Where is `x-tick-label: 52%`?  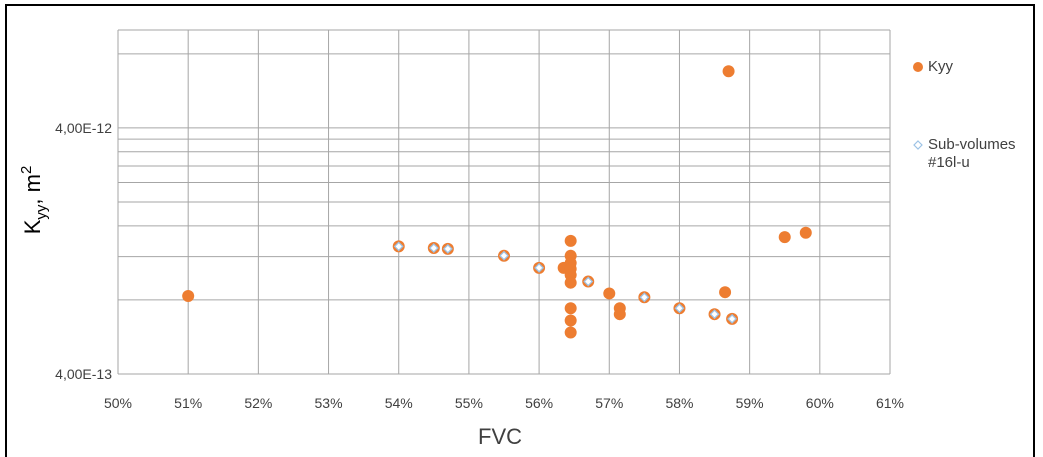
x-tick-label: 52% is located at coordinates (258, 403).